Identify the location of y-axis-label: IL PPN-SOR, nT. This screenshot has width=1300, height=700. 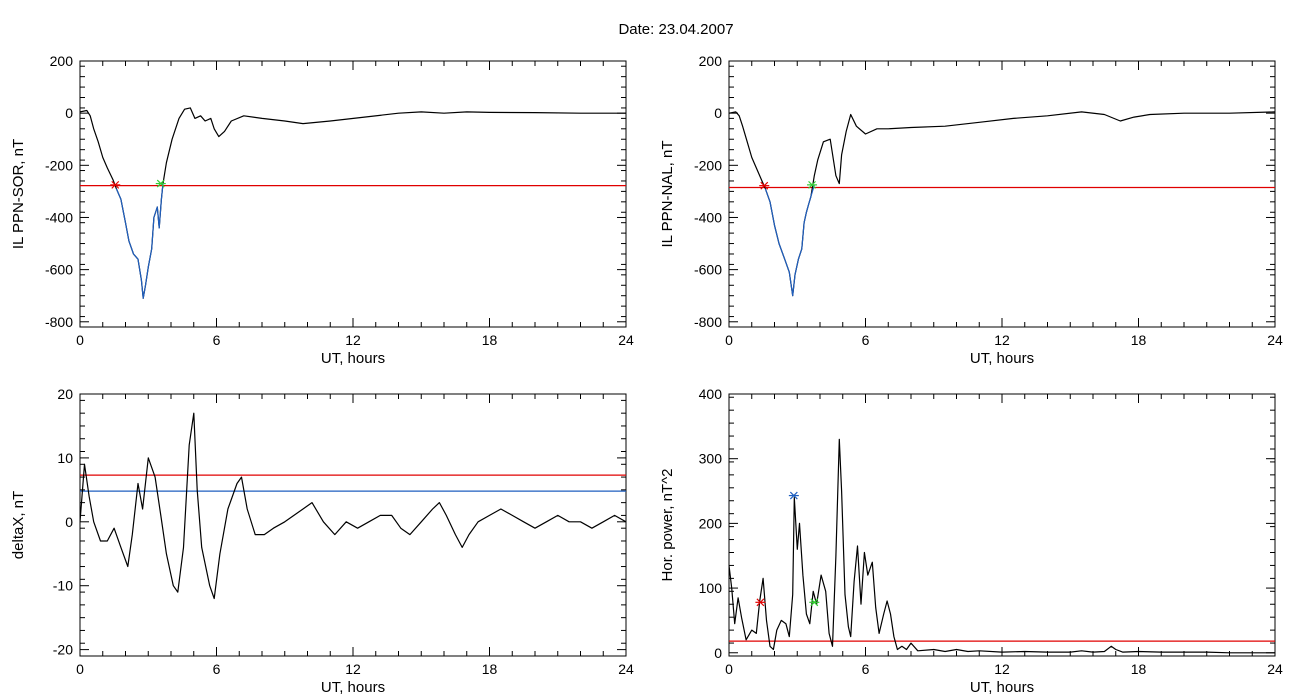
(18, 194).